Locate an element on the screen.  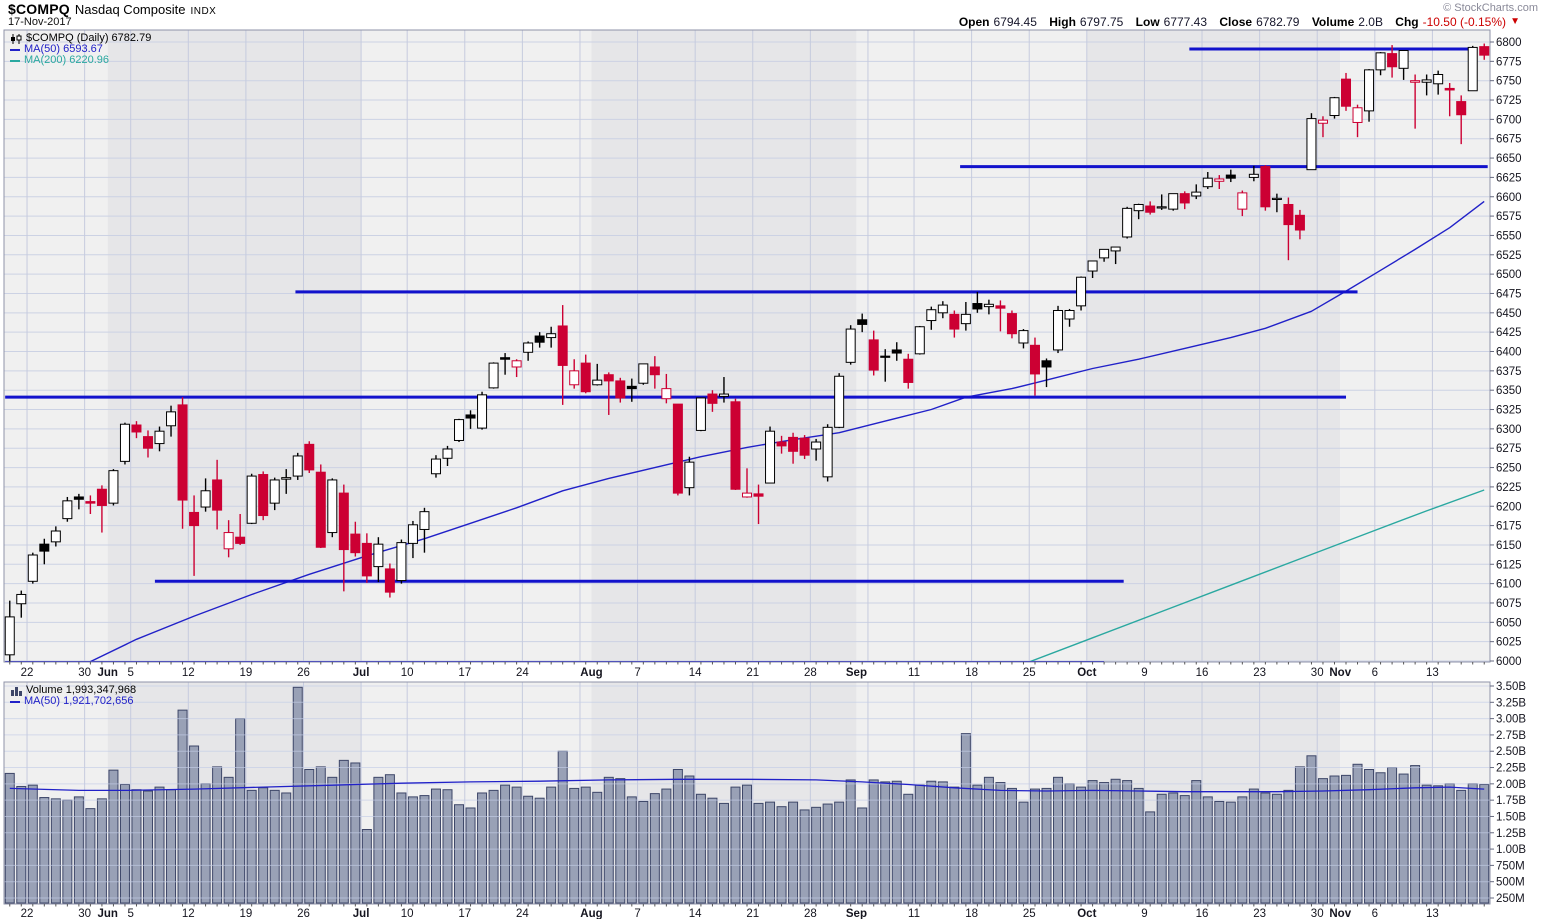
price-tick-label: 6475 is located at coordinates (1509, 294).